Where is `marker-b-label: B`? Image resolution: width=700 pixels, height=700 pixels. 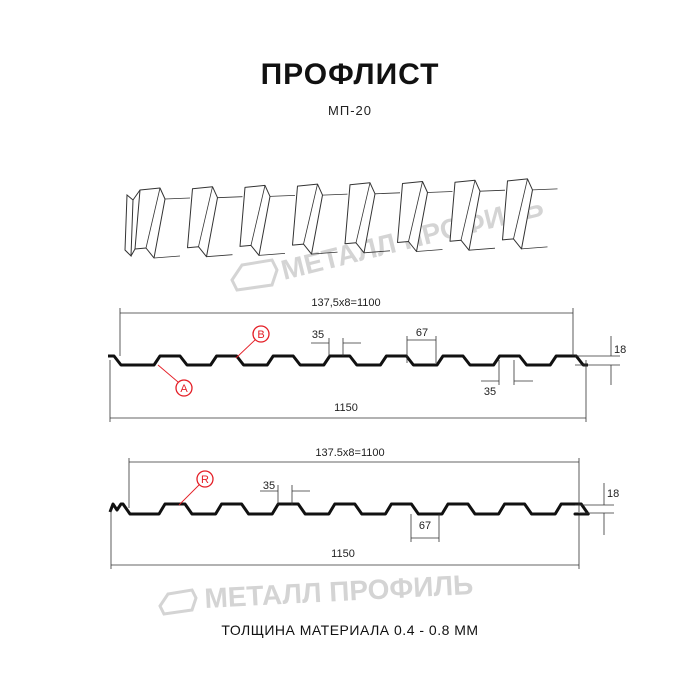 marker-b-label: B is located at coordinates (260, 335).